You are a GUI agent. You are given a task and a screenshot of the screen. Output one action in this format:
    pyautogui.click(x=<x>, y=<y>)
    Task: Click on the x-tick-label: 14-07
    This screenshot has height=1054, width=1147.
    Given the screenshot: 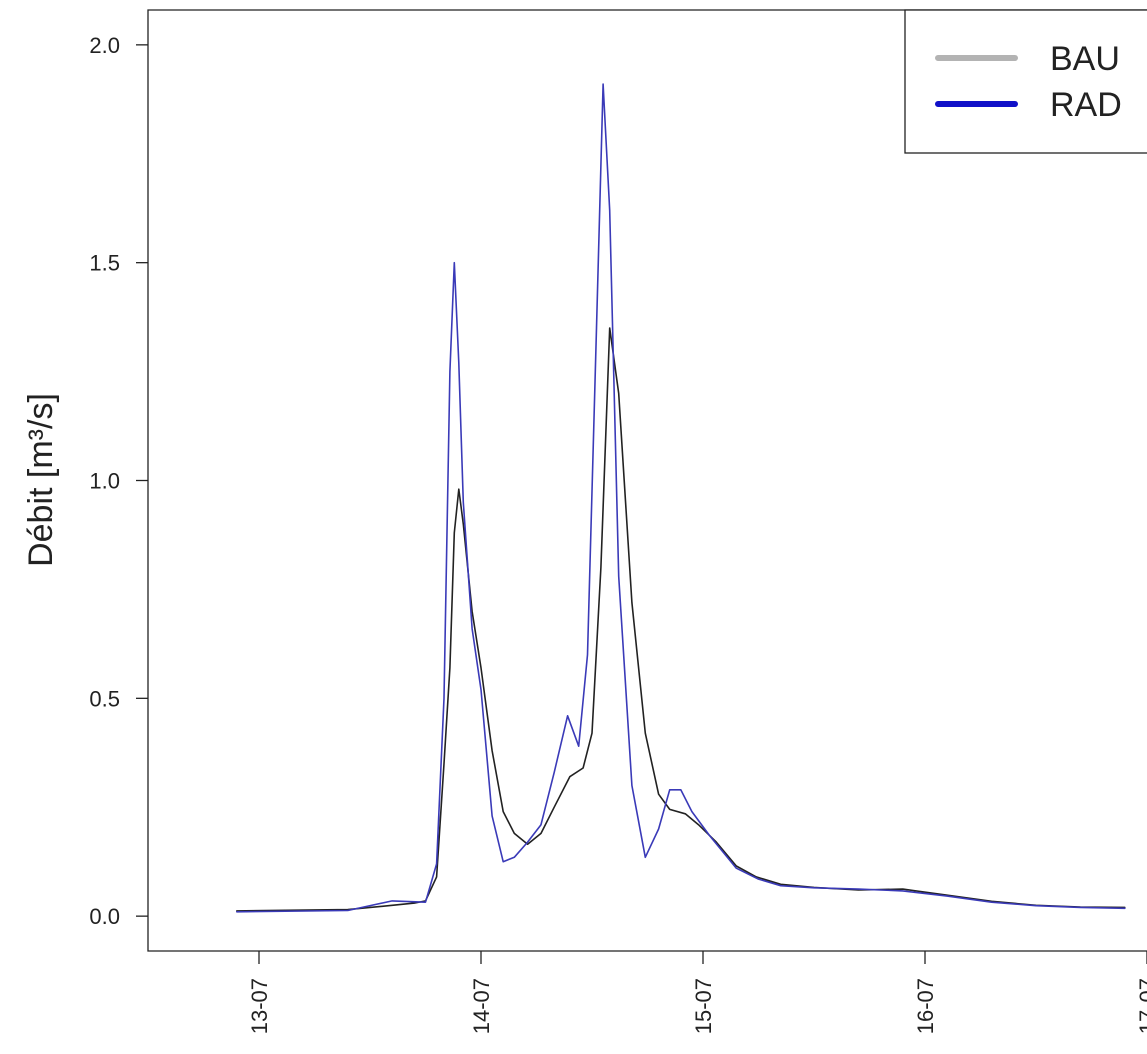 What is the action you would take?
    pyautogui.click(x=481, y=1006)
    